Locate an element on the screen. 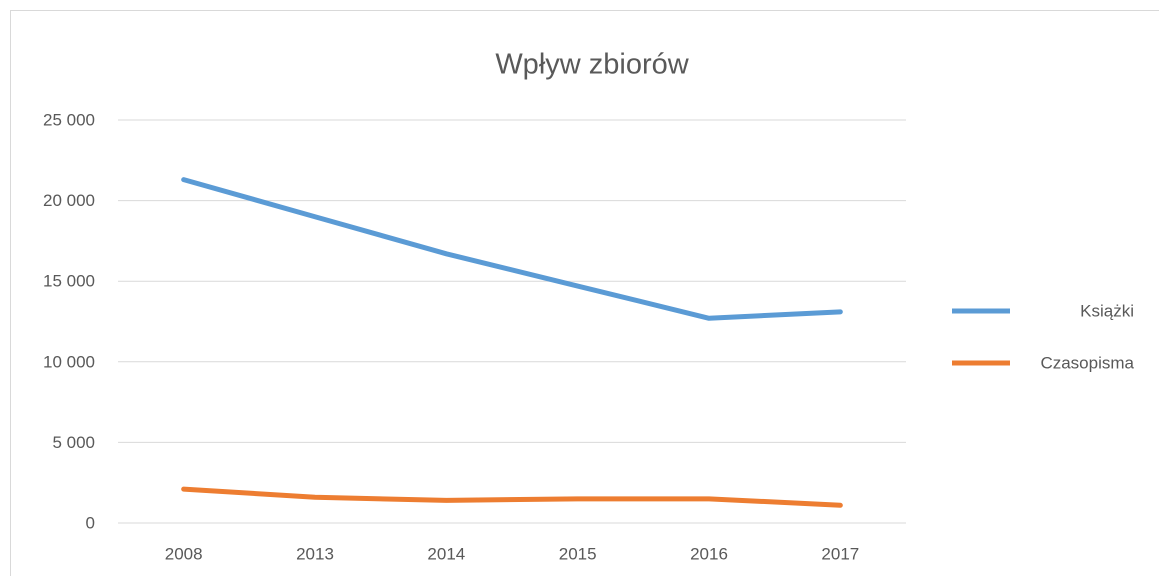 This screenshot has height=576, width=1159. y-tick-label: 15 000 is located at coordinates (69, 281).